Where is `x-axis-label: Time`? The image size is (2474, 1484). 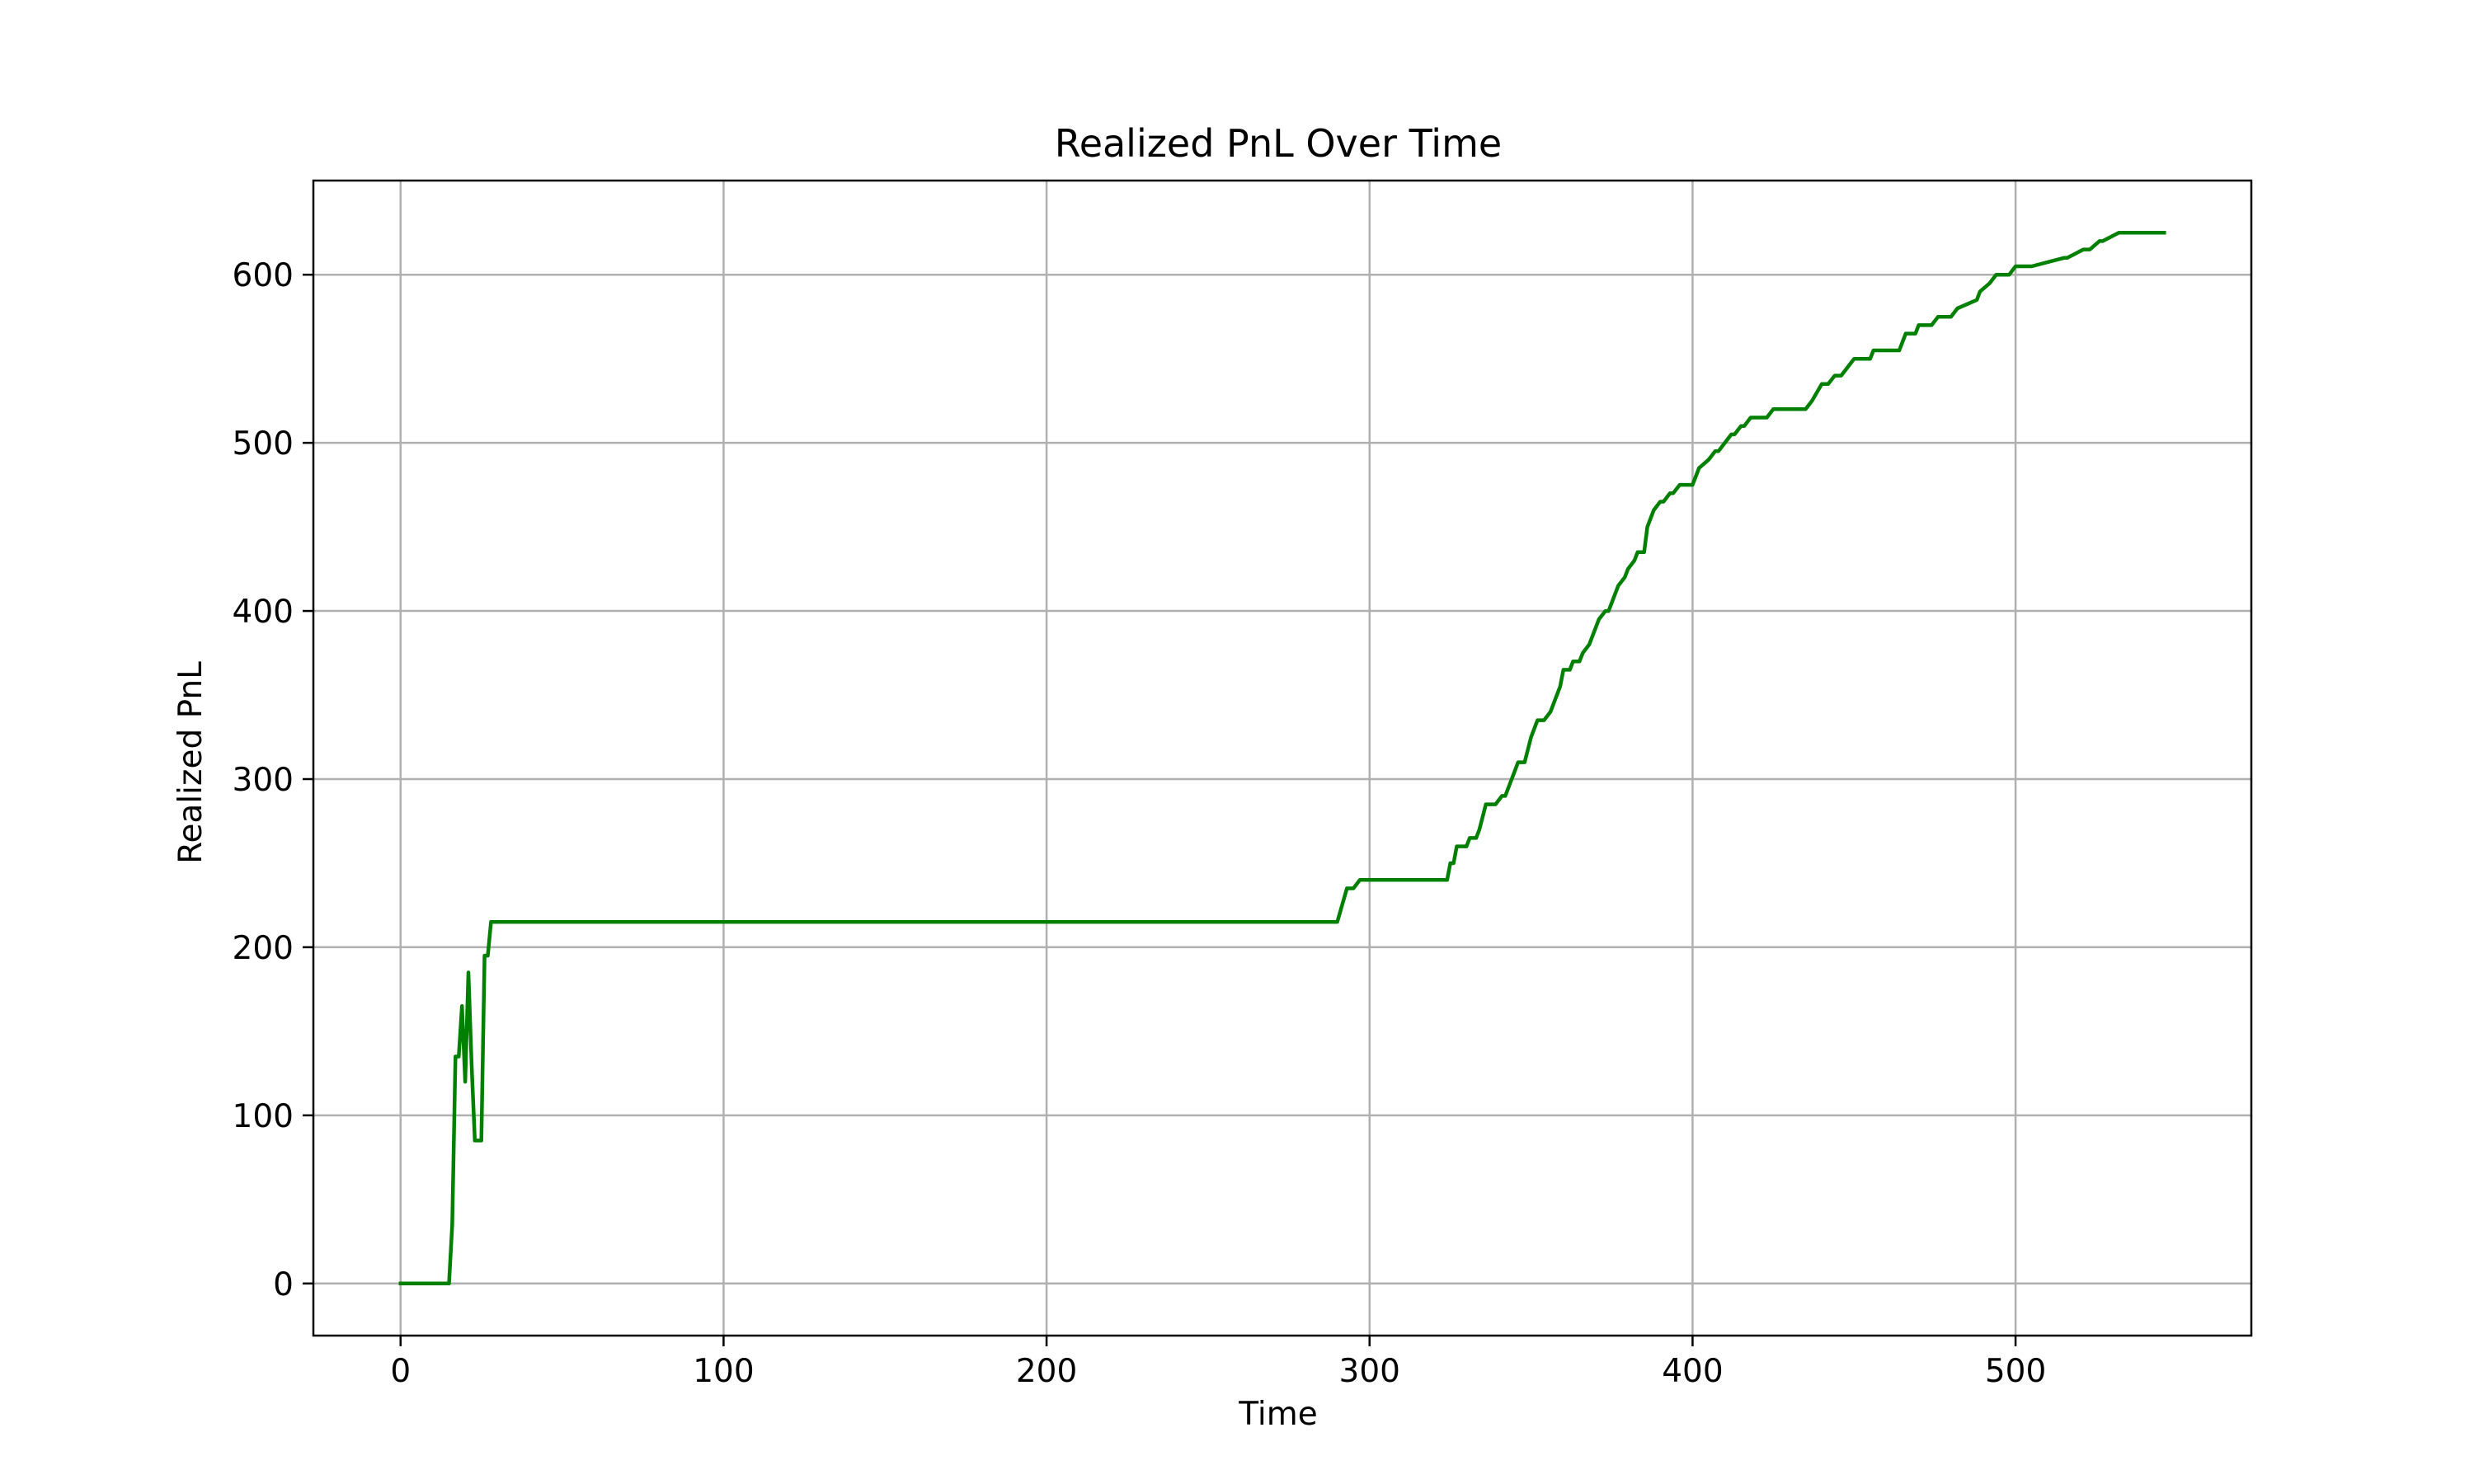 x-axis-label: Time is located at coordinates (1277, 1414).